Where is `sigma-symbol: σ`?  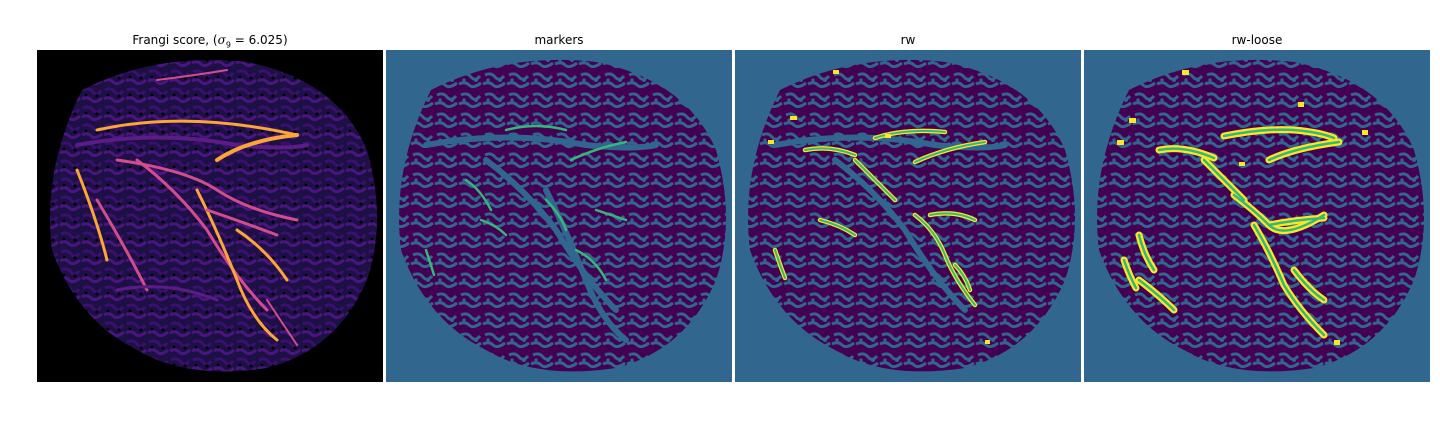 sigma-symbol: σ is located at coordinates (221, 40).